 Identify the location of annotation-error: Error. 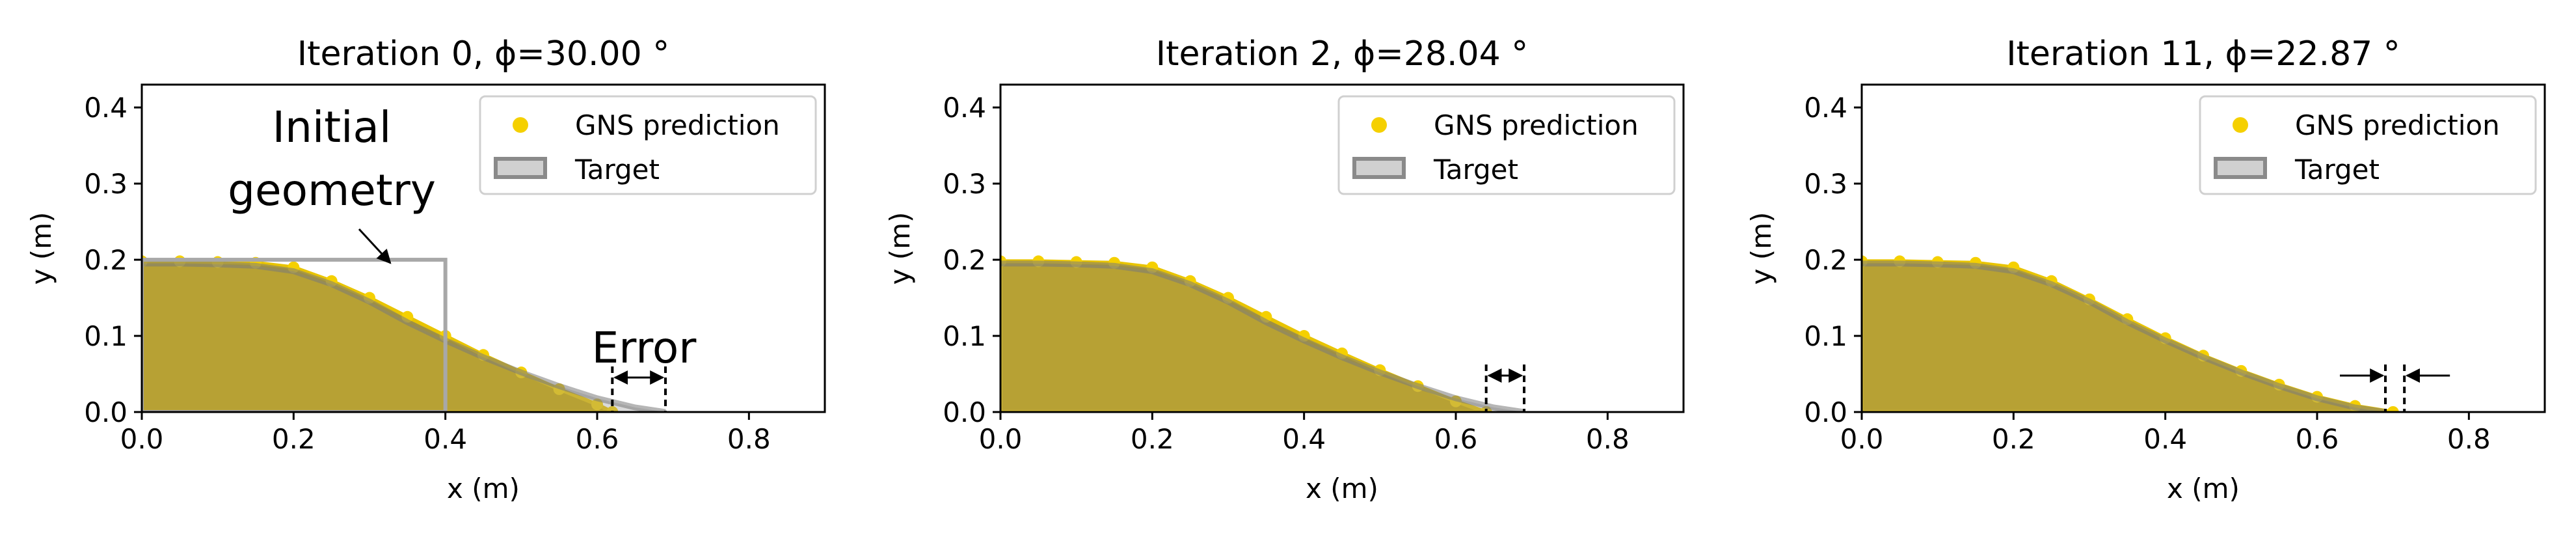
(644, 348).